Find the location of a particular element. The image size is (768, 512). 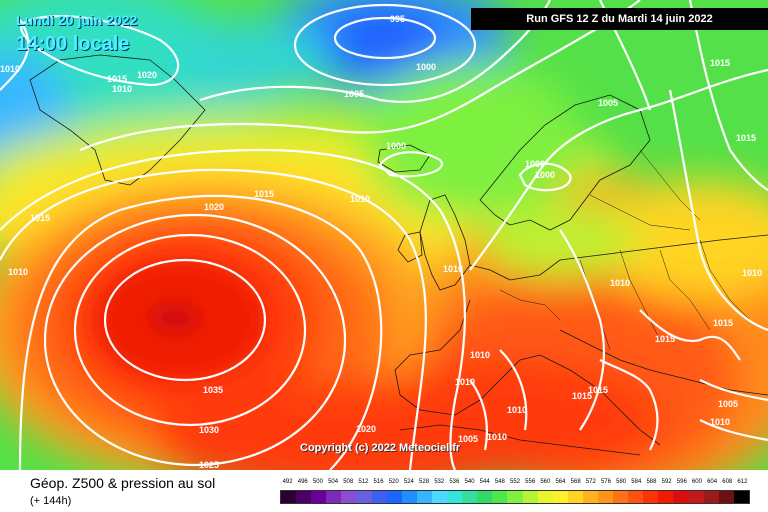

scale-label: 508 is located at coordinates (348, 482).